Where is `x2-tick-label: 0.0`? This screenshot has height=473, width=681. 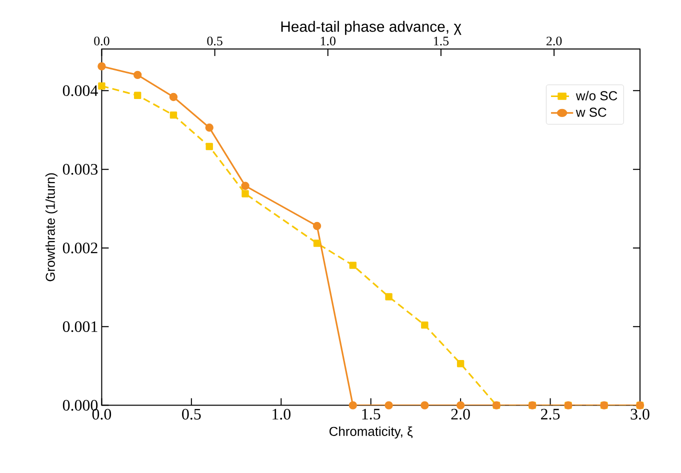 x2-tick-label: 0.0 is located at coordinates (102, 41).